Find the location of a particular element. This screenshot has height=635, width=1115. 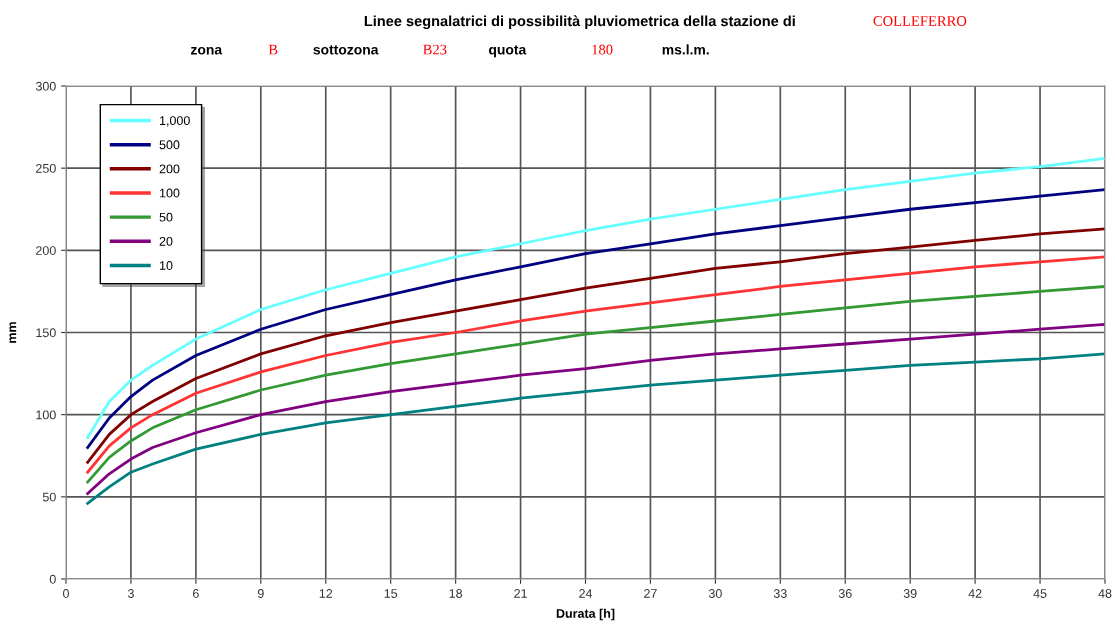

x-tick-label: 42 is located at coordinates (975, 593).